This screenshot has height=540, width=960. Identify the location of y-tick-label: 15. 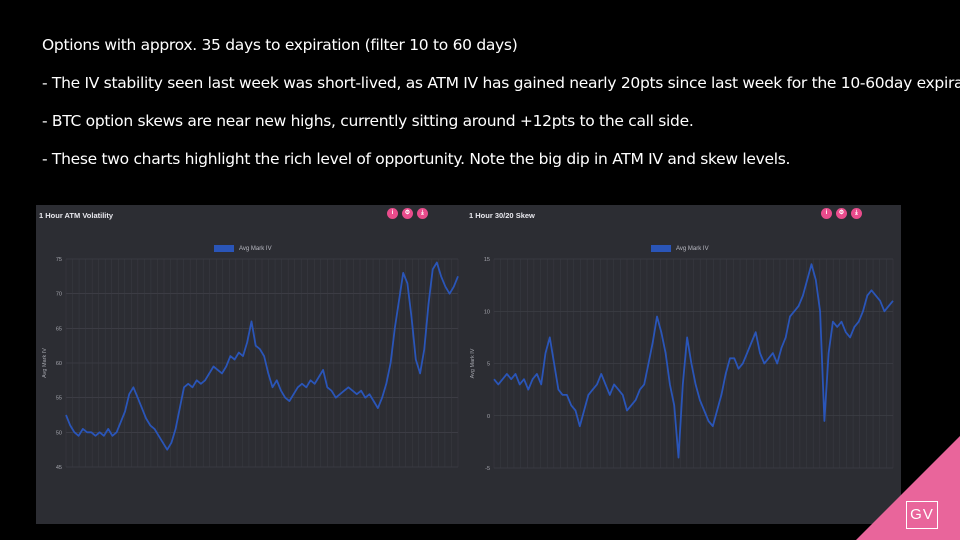
(487, 260).